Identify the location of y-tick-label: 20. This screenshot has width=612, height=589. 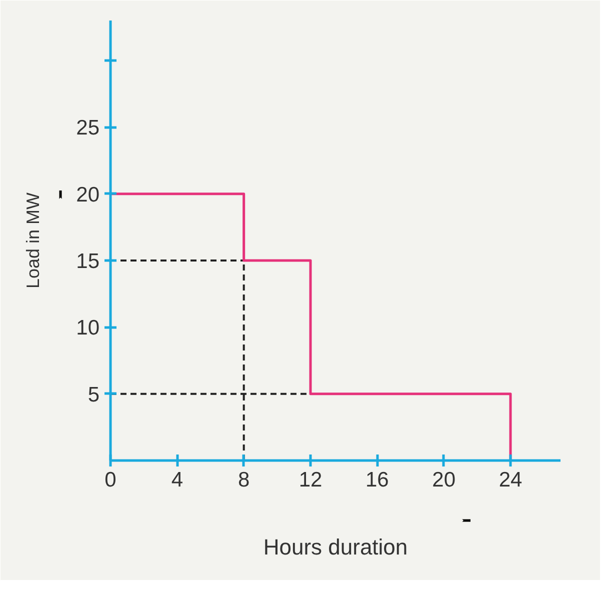
(88, 194).